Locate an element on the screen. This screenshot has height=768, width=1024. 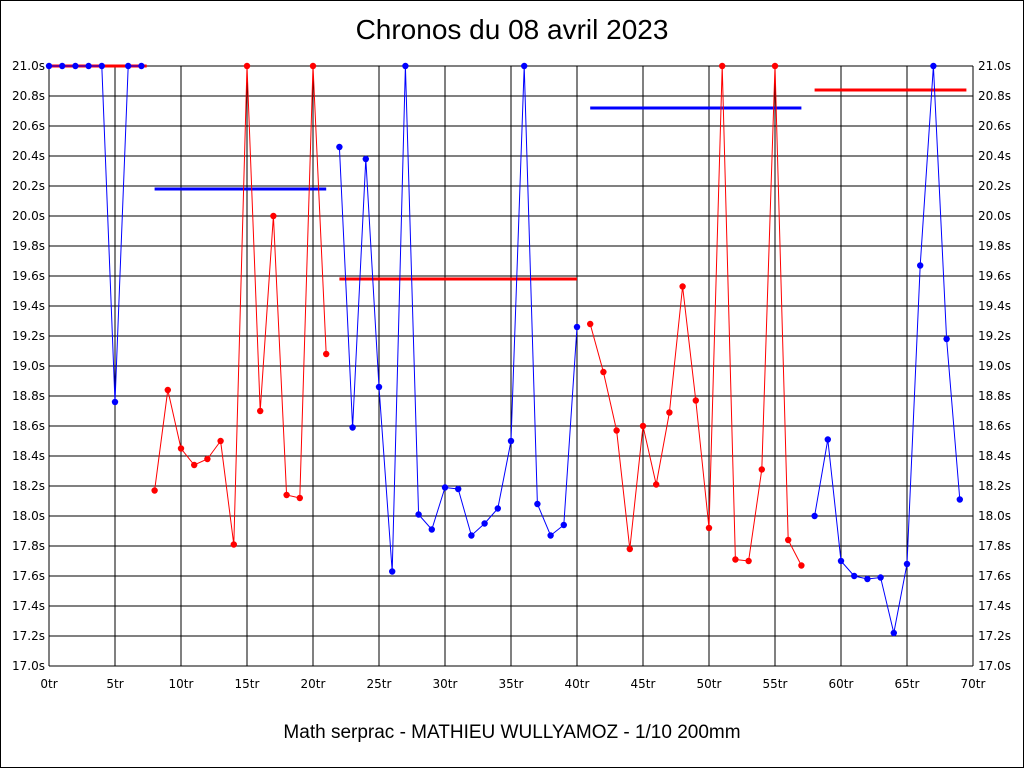
y-tick-label-left: 19.2s is located at coordinates (28, 336).